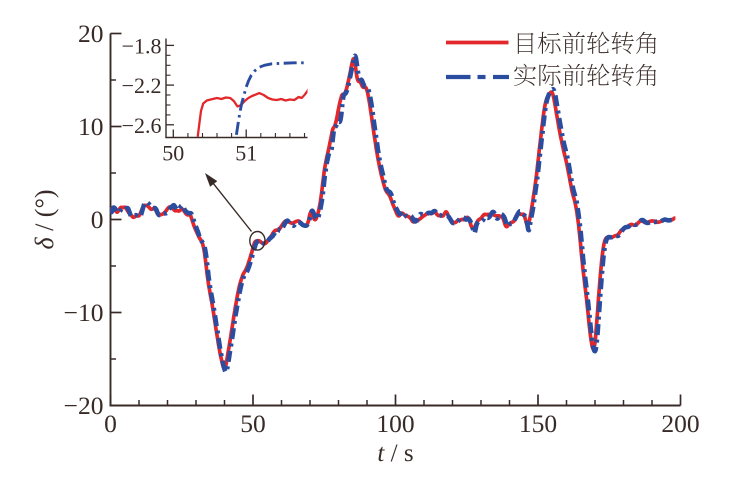  What do you see at coordinates (538, 423) in the screenshot?
I see `svg-text: 150` at bounding box center [538, 423].